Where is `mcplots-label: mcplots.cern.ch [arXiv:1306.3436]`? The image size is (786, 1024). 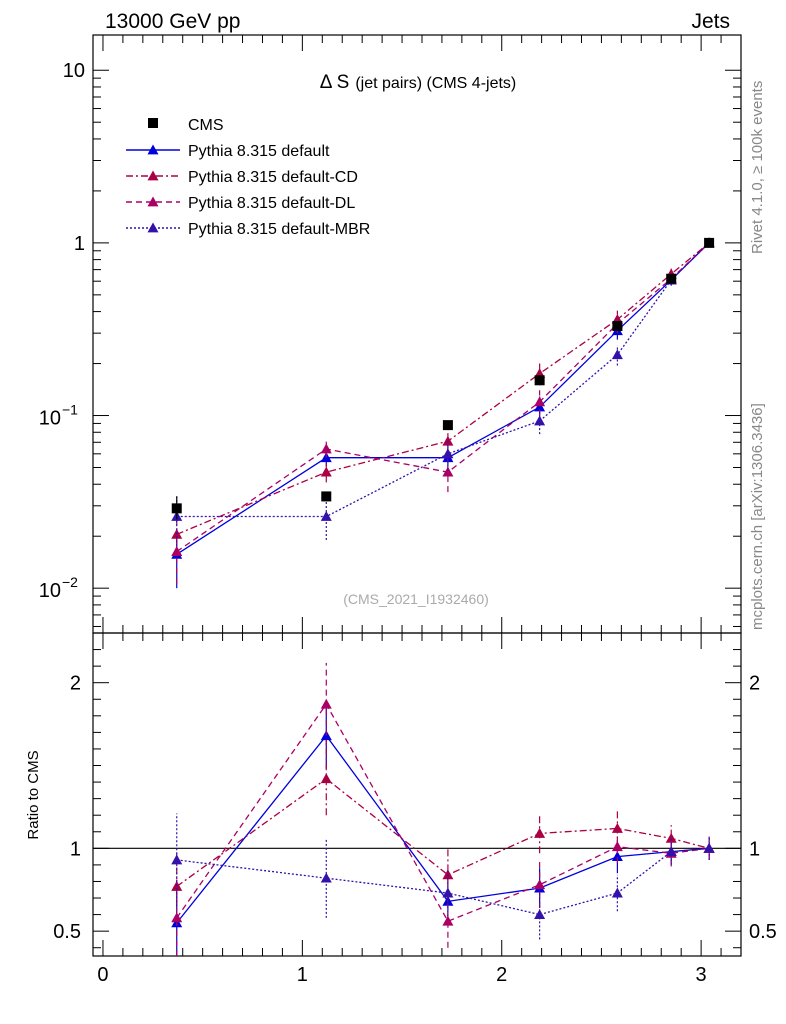
mcplots-label: mcplots.cern.ch [arXiv:1306.3436] is located at coordinates (757, 516).